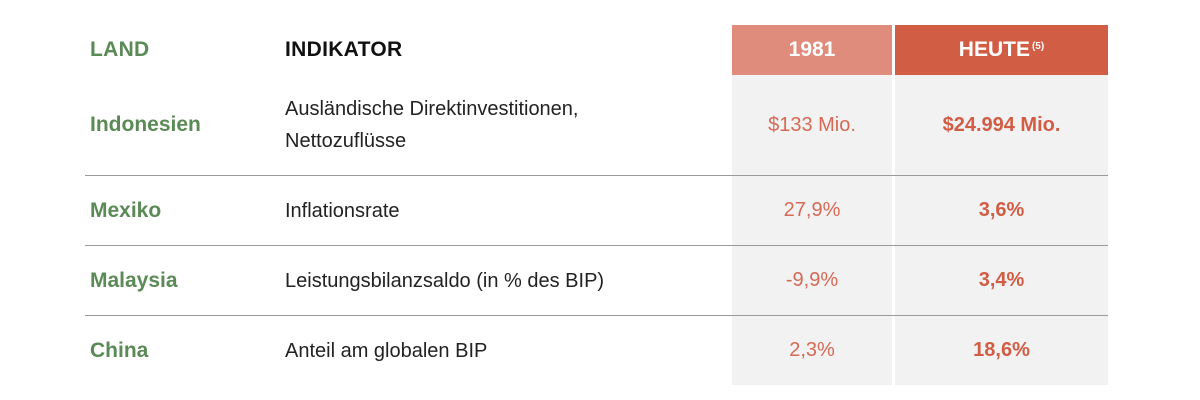  Describe the element at coordinates (342, 210) in the screenshot. I see `row-indikator-label: Inflationsrate` at that location.